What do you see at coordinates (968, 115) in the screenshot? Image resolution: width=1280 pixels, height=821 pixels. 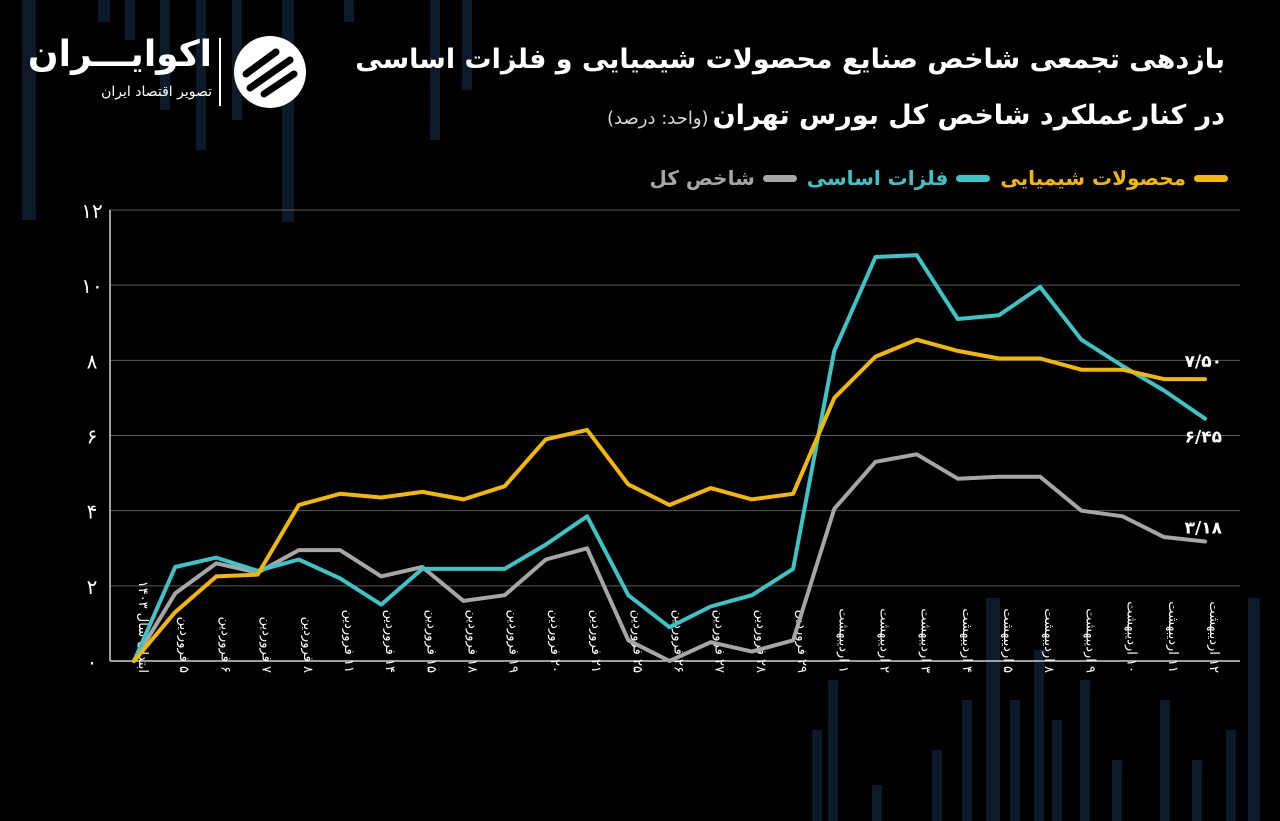 I see `chart-subtitle-text: در کنارعملکرد شاخص کل بورس تهران` at bounding box center [968, 115].